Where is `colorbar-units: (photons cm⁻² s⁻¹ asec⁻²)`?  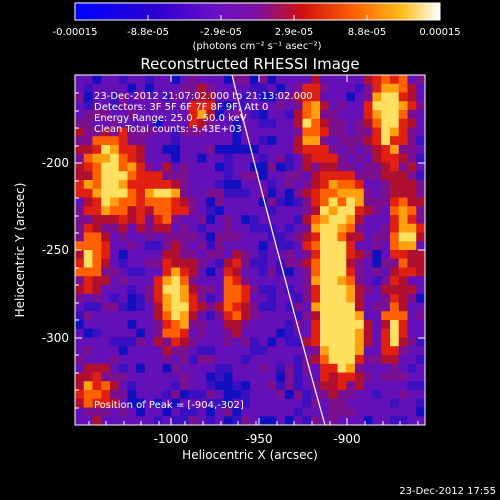
colorbar-units: (photons cm⁻² s⁻¹ asec⁻²) is located at coordinates (256, 46).